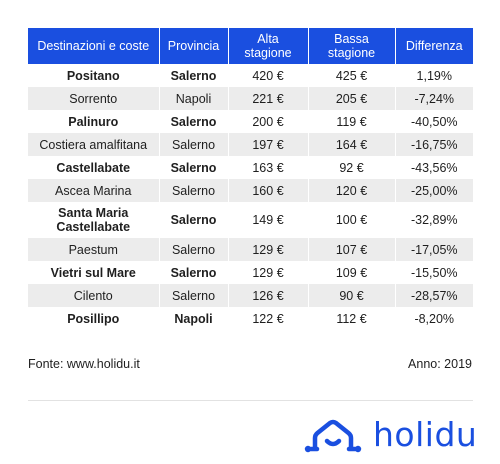  What do you see at coordinates (433, 75) in the screenshot?
I see `cell-difference: 1,19%` at bounding box center [433, 75].